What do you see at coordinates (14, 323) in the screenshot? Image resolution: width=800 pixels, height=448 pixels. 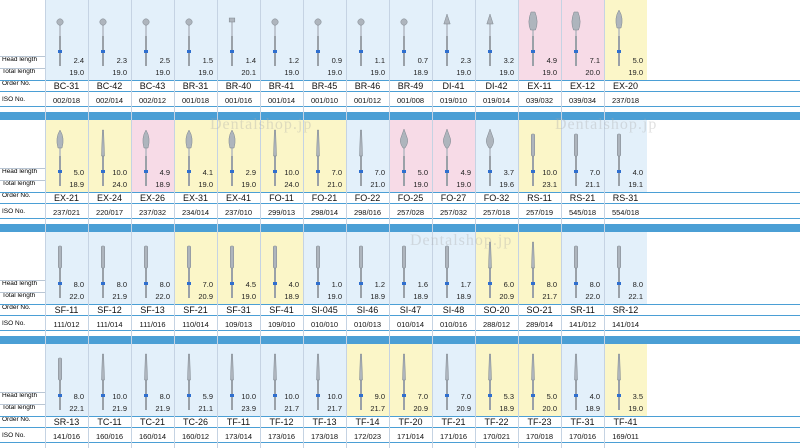 I see `row-label-iso: ISO No.` at bounding box center [14, 323].